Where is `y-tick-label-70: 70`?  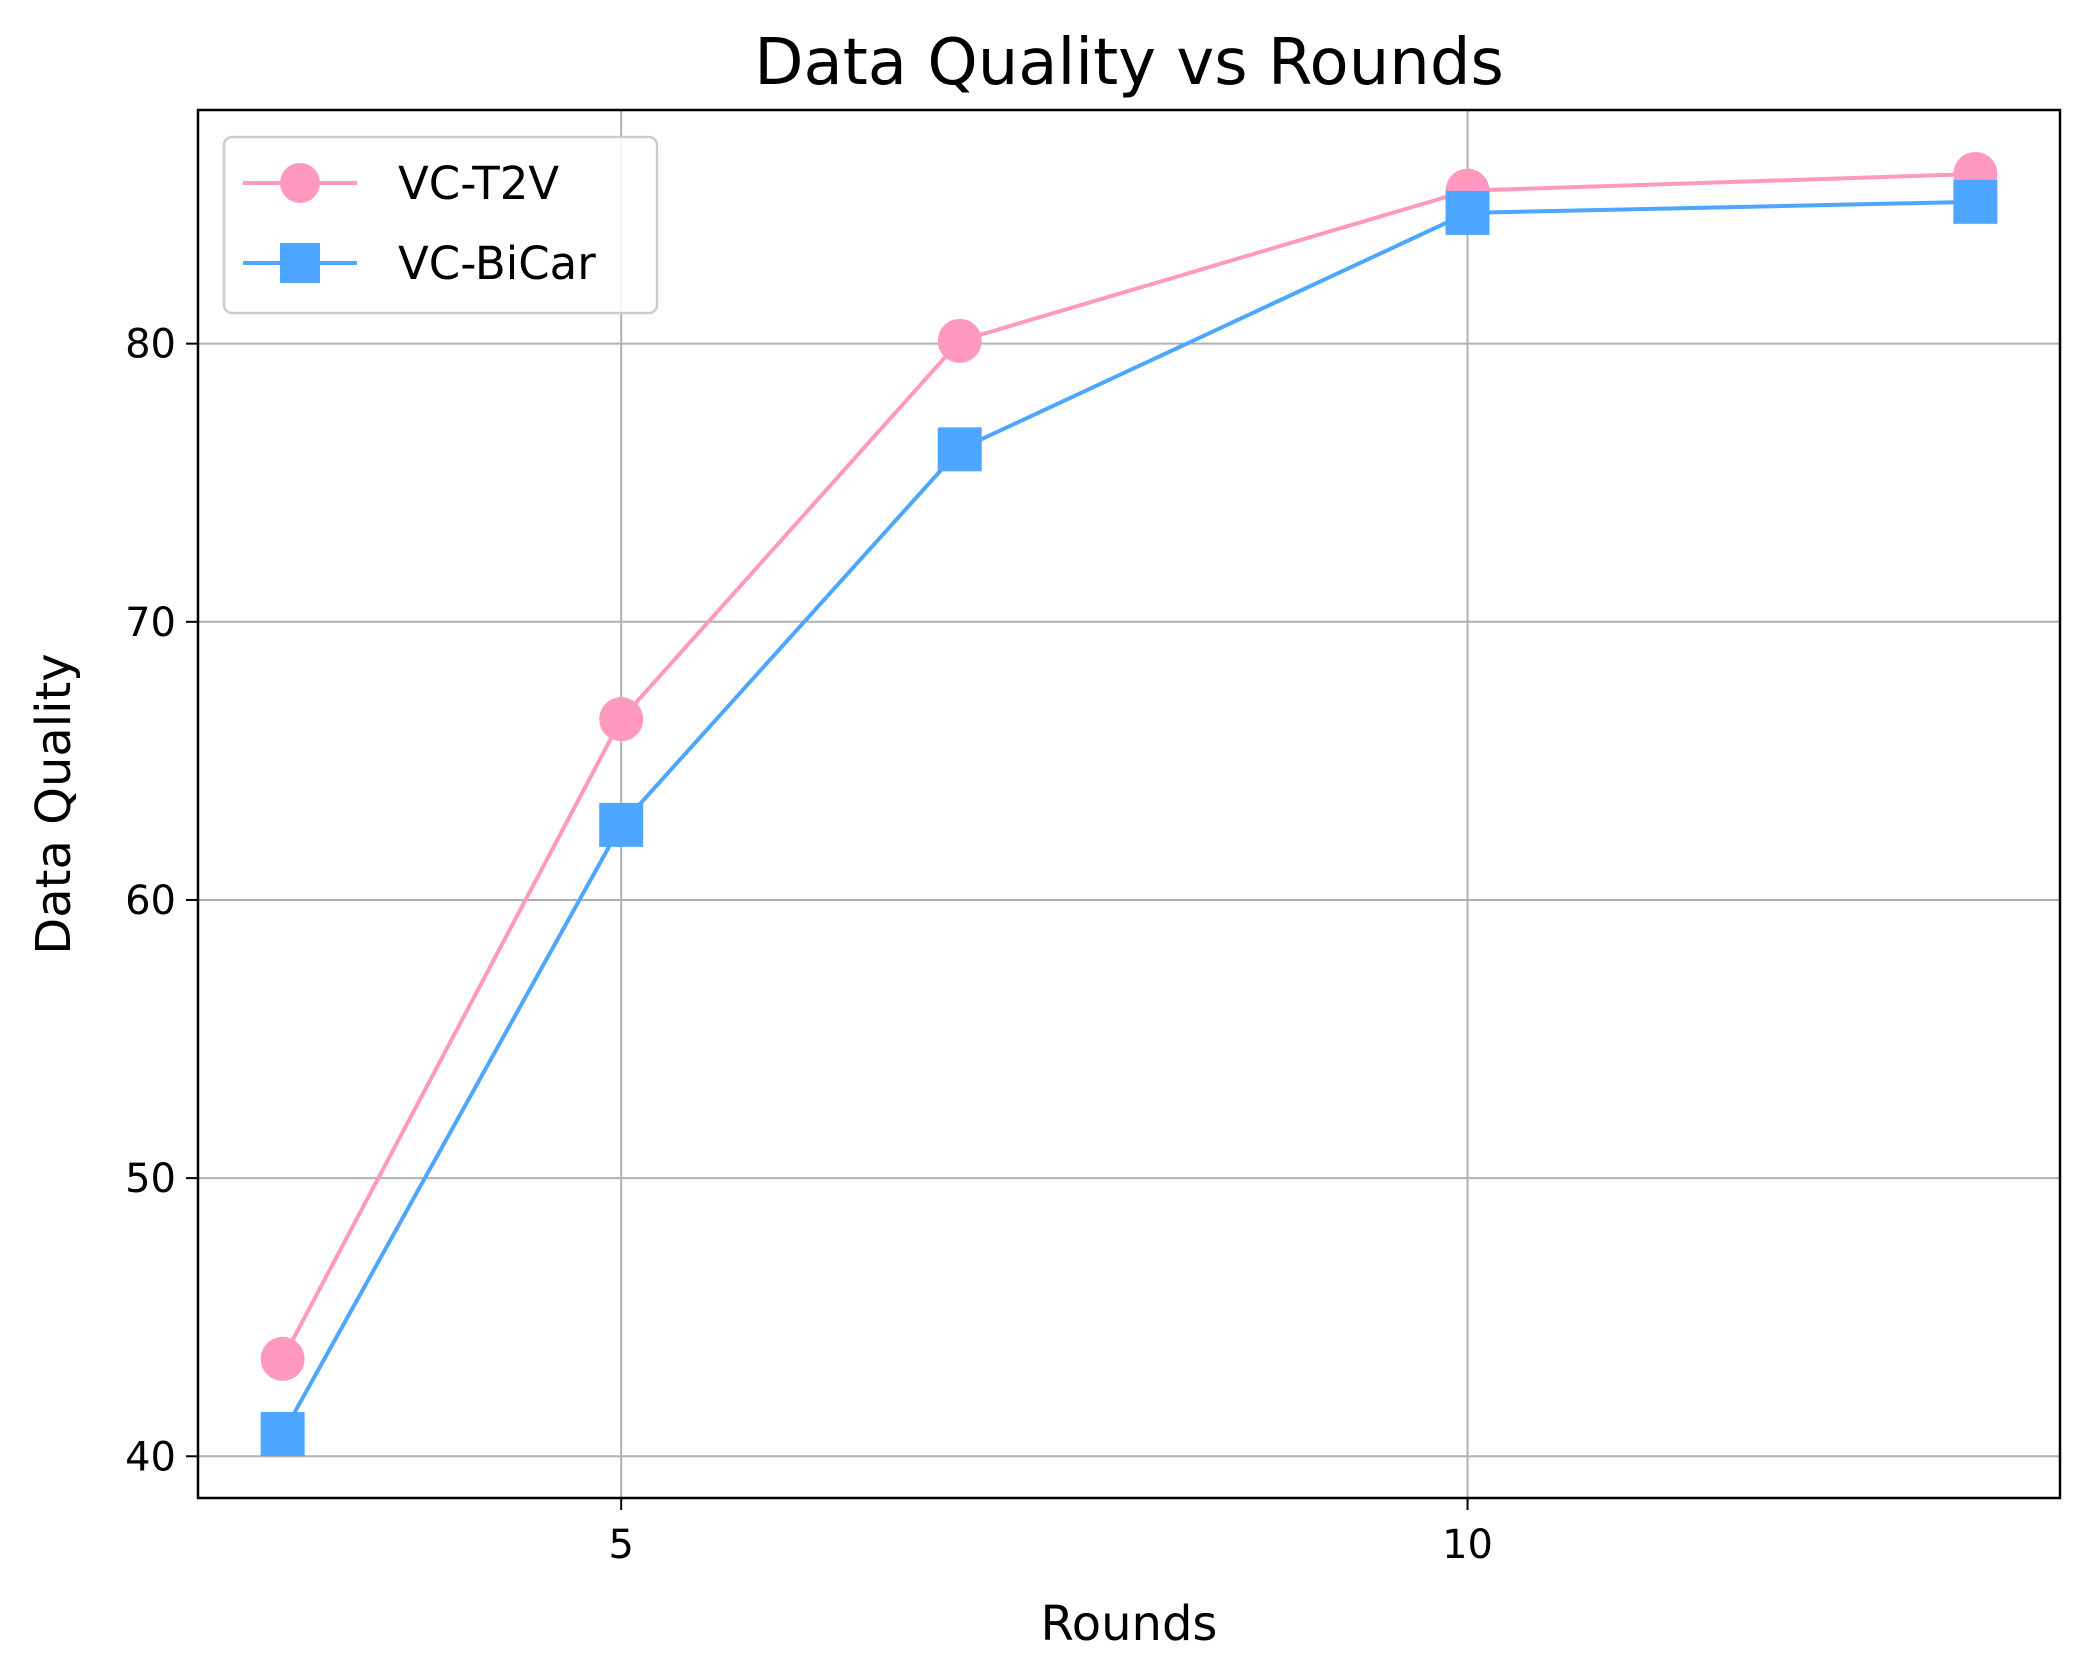
y-tick-label-70: 70 is located at coordinates (150, 623).